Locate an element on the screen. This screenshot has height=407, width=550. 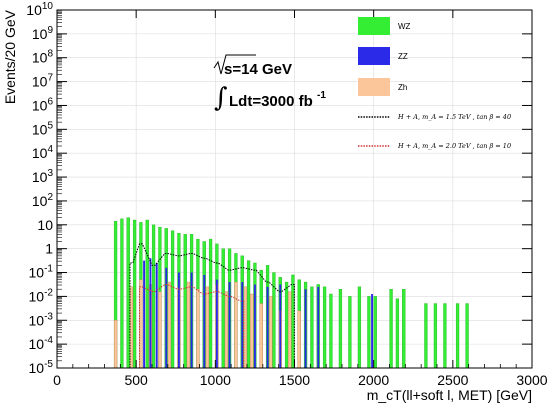
signal-ma-2p0-line is located at coordinates (191, 325).